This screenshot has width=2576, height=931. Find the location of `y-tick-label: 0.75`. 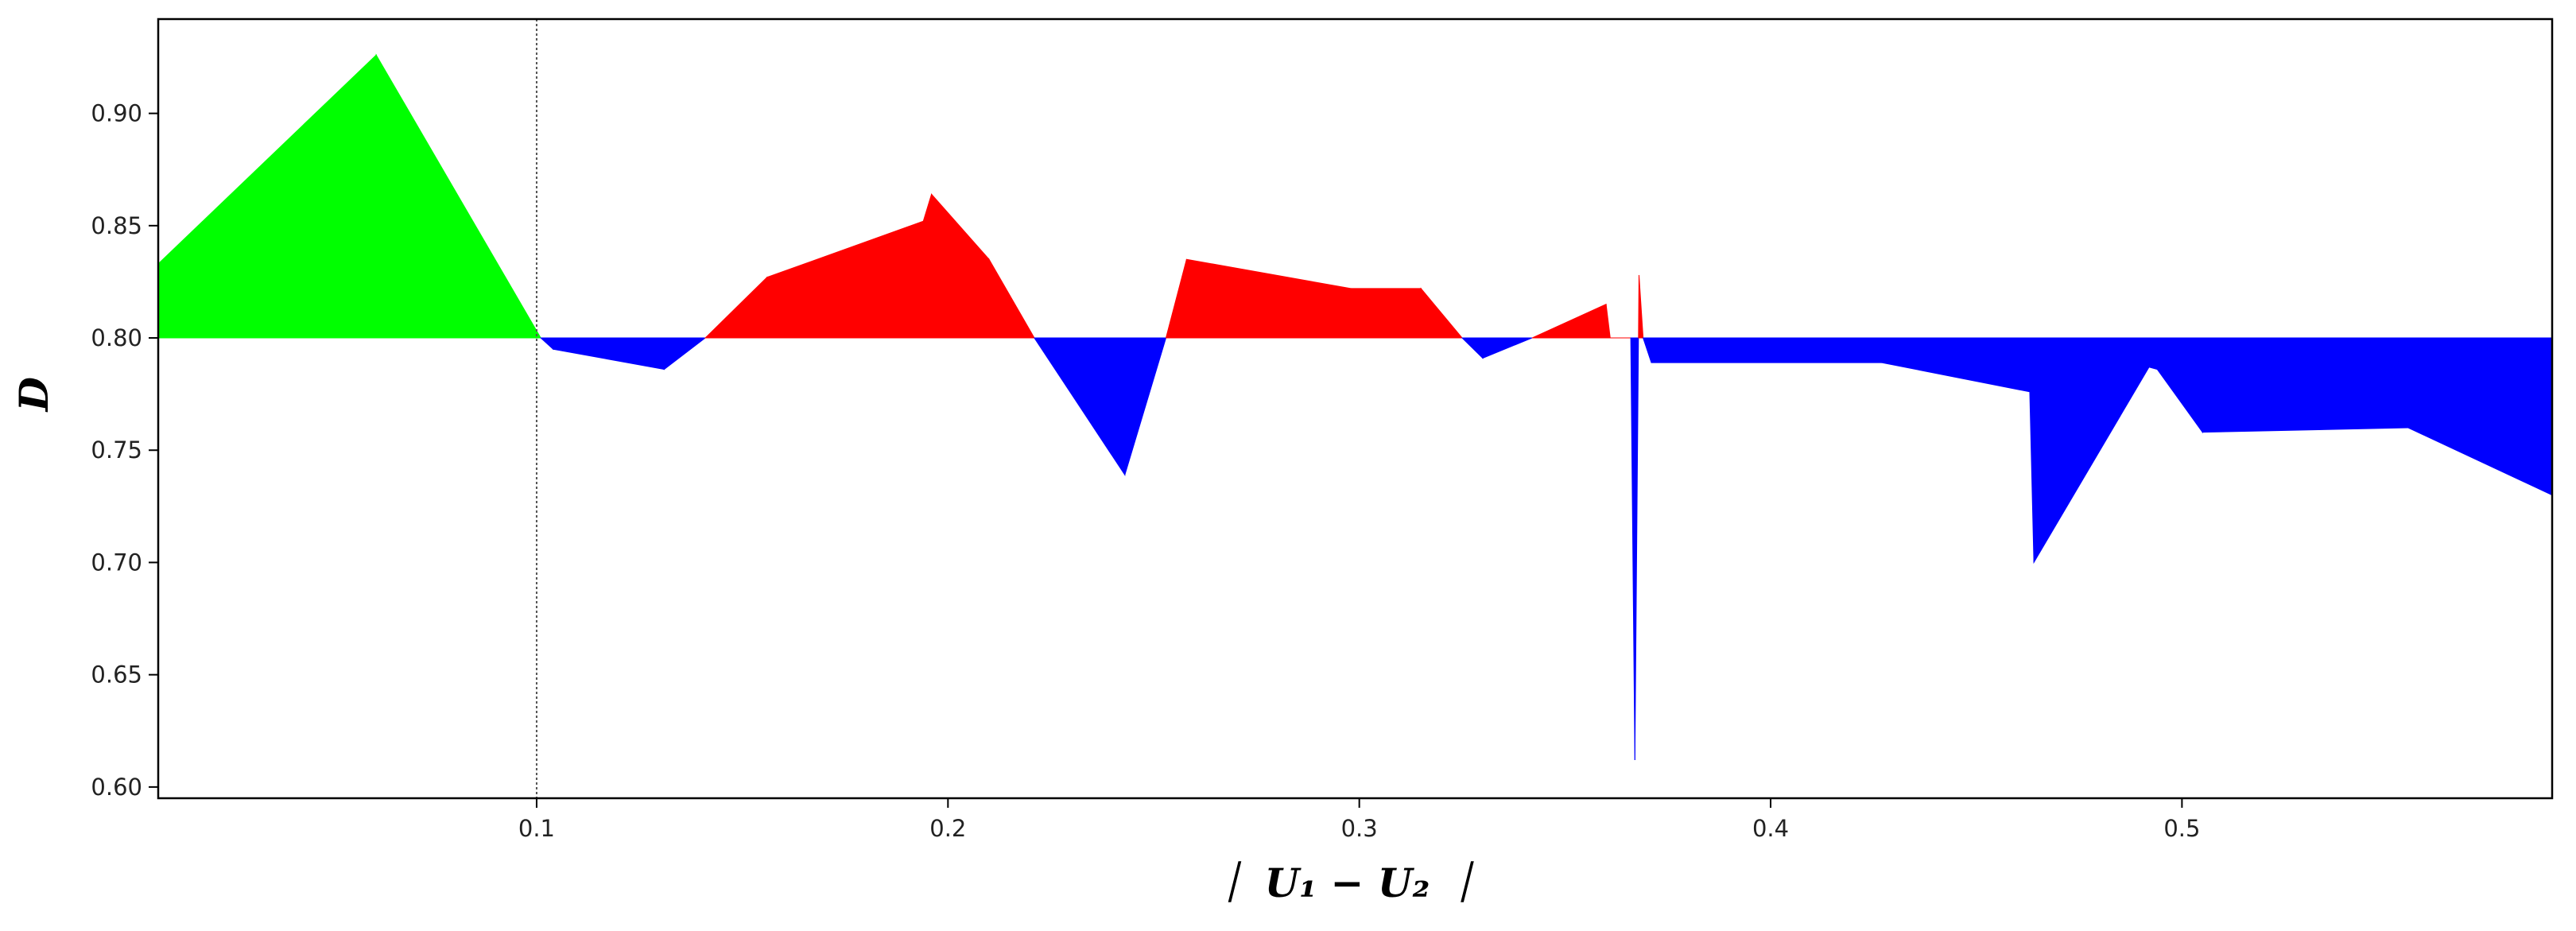

y-tick-label: 0.75 is located at coordinates (116, 450).